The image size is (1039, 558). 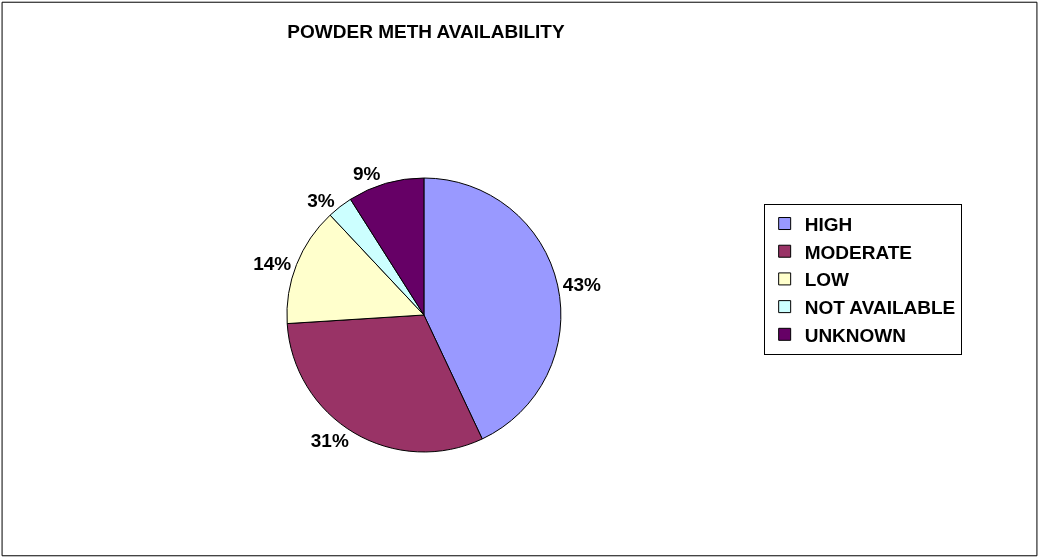 What do you see at coordinates (828, 224) in the screenshot?
I see `legend-label: HIGH` at bounding box center [828, 224].